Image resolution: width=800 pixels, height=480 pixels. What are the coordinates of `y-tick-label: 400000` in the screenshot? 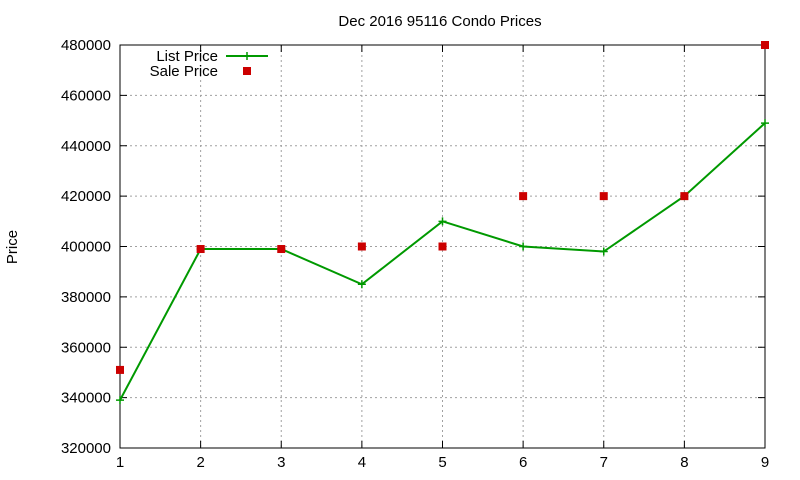 It's located at (86, 247).